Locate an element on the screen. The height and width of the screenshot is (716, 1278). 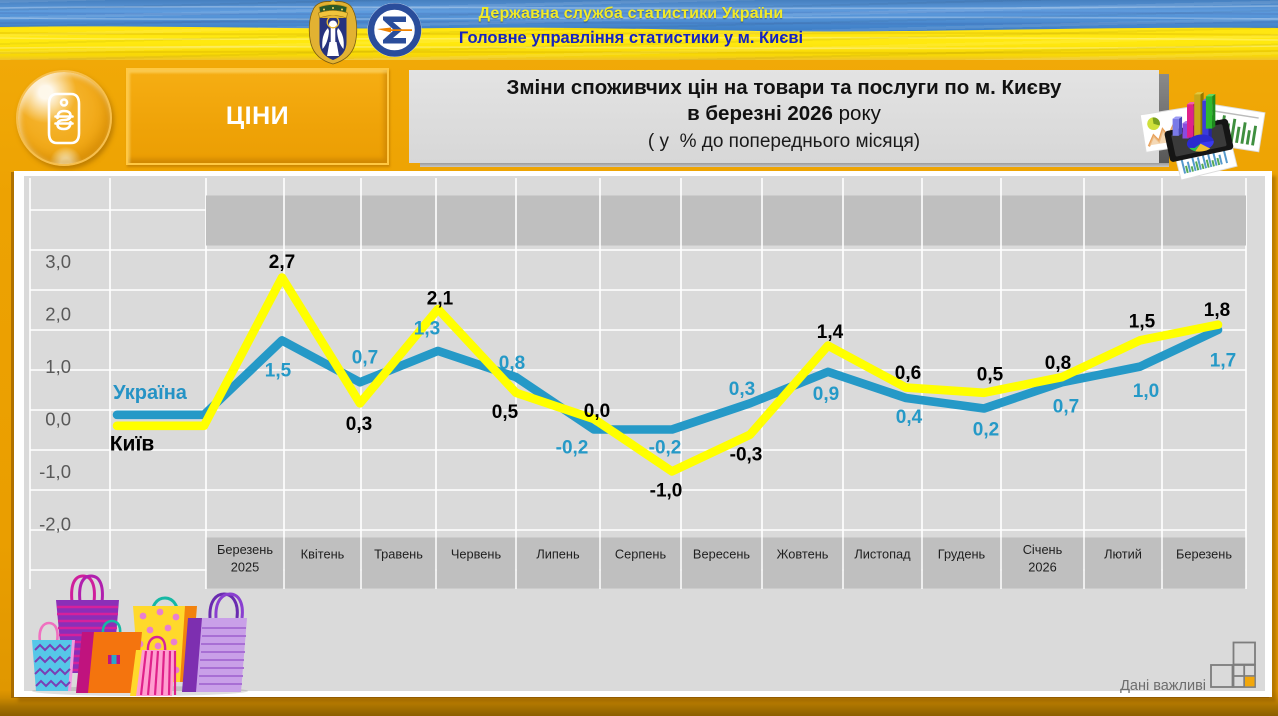
svg-text: Січень is located at coordinates (1043, 549).